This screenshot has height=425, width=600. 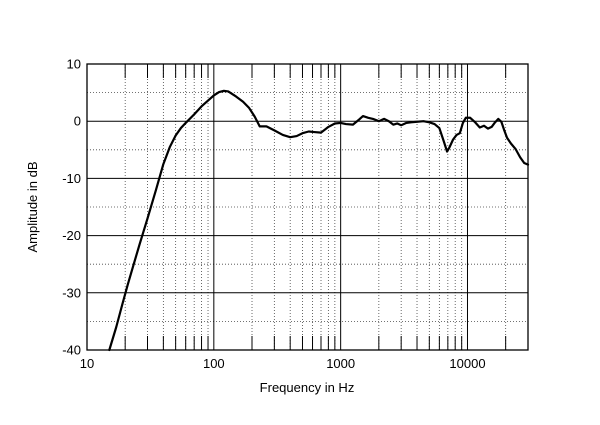 What do you see at coordinates (74, 64) in the screenshot?
I see `y-tick-label: 10` at bounding box center [74, 64].